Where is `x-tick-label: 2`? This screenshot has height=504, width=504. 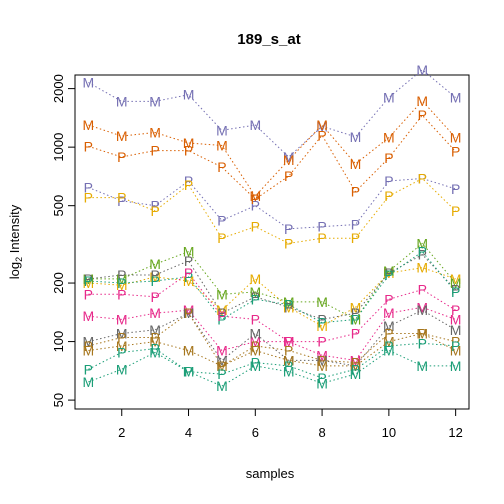 x-tick-label: 2 is located at coordinates (121, 432).